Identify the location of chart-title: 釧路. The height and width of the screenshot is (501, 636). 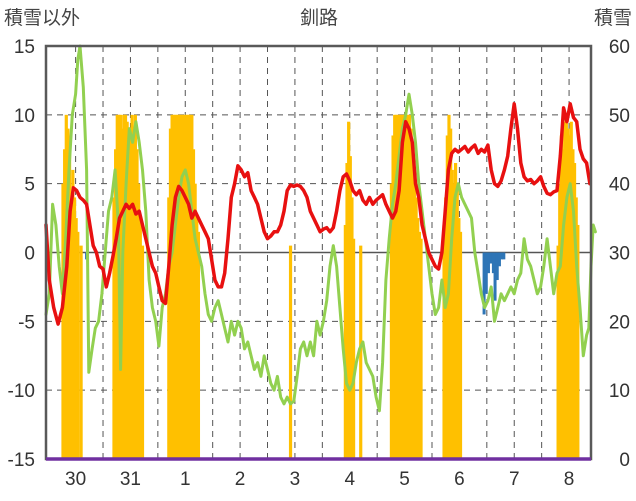
(319, 18).